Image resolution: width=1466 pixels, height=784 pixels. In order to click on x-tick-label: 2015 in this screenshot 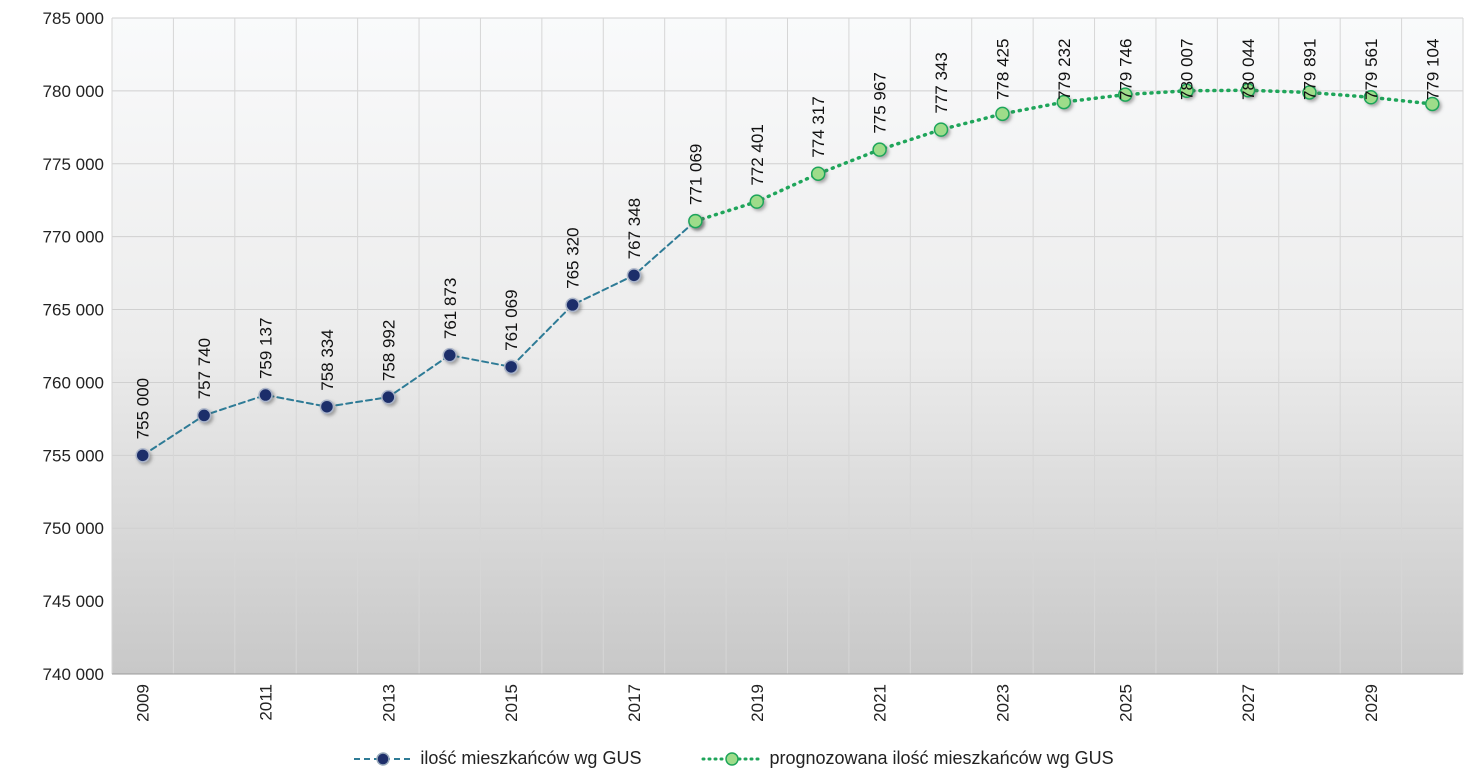, I will do `click(511, 703)`.